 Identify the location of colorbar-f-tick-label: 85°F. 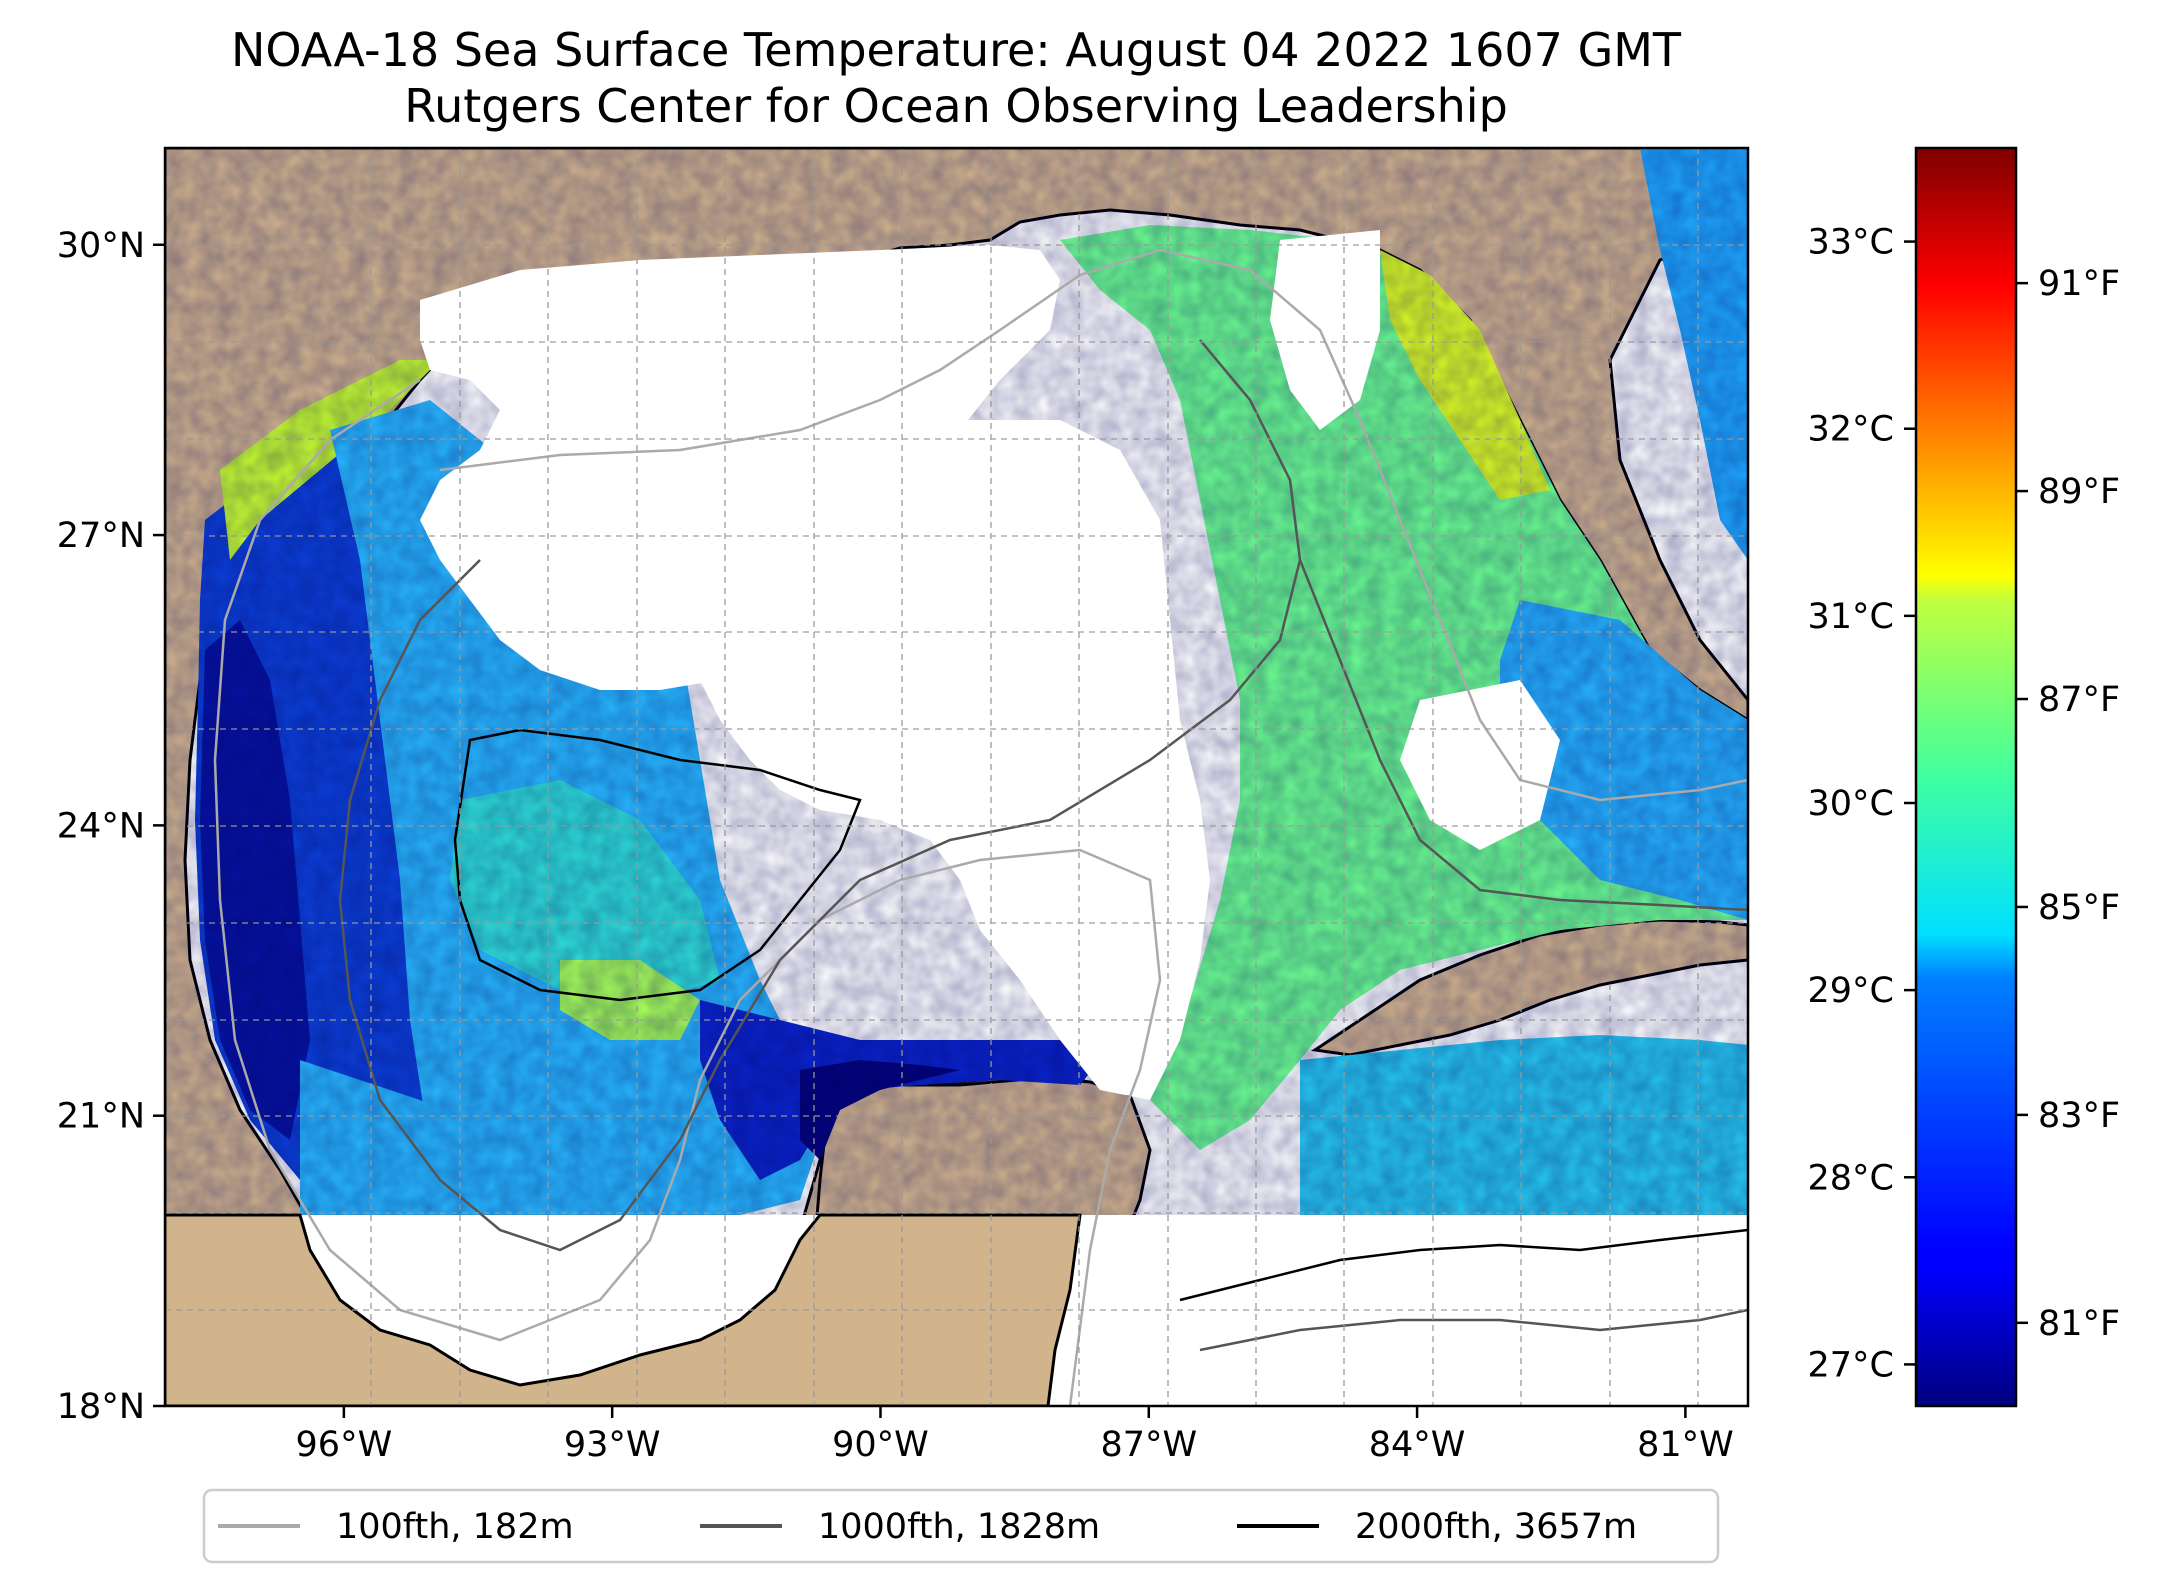
(2079, 908).